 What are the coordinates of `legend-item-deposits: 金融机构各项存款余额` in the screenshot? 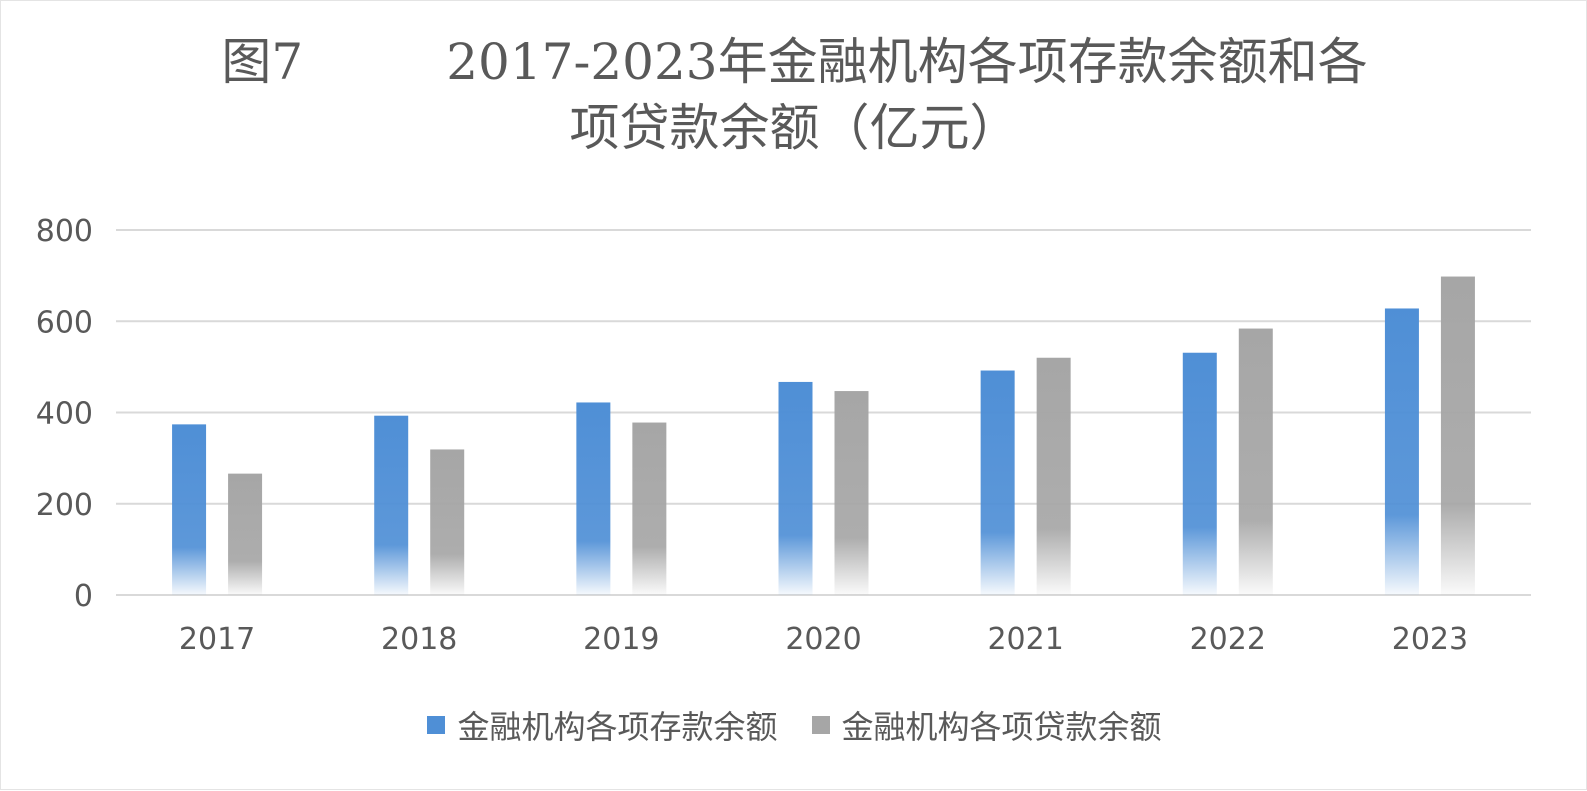 It's located at (602, 725).